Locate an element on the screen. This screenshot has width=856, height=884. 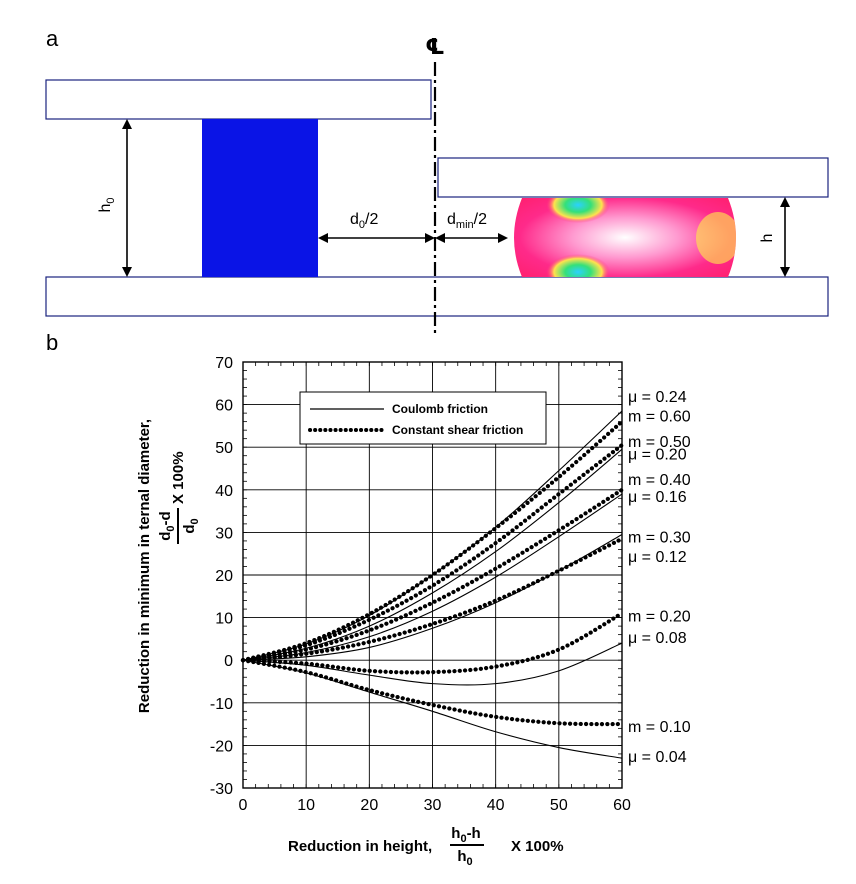
d0-label: d0/2 is located at coordinates (364, 221).